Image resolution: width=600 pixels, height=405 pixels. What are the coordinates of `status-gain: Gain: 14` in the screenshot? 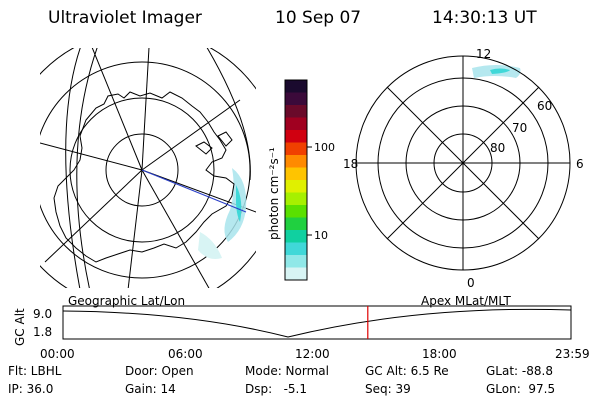 It's located at (150, 389).